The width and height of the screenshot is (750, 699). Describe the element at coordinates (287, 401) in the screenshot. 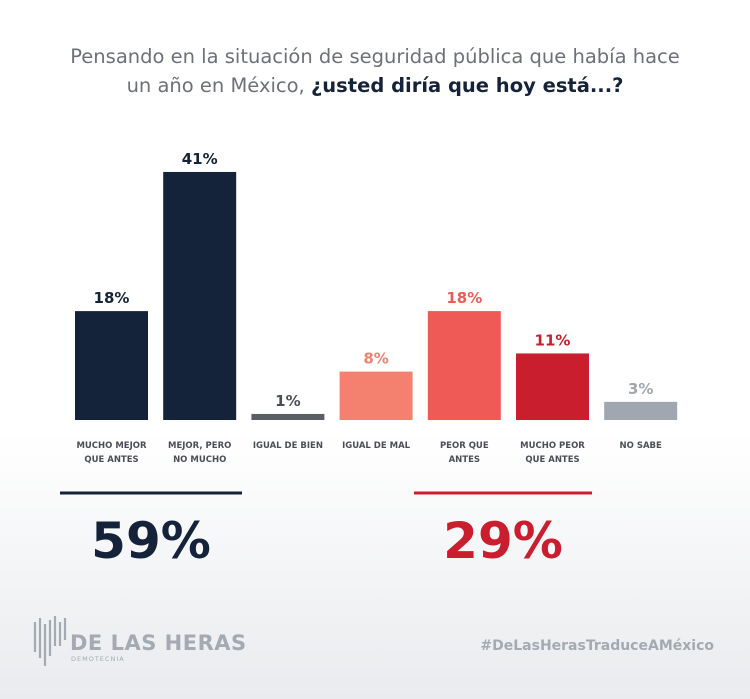

I see `value-label: 1%` at that location.